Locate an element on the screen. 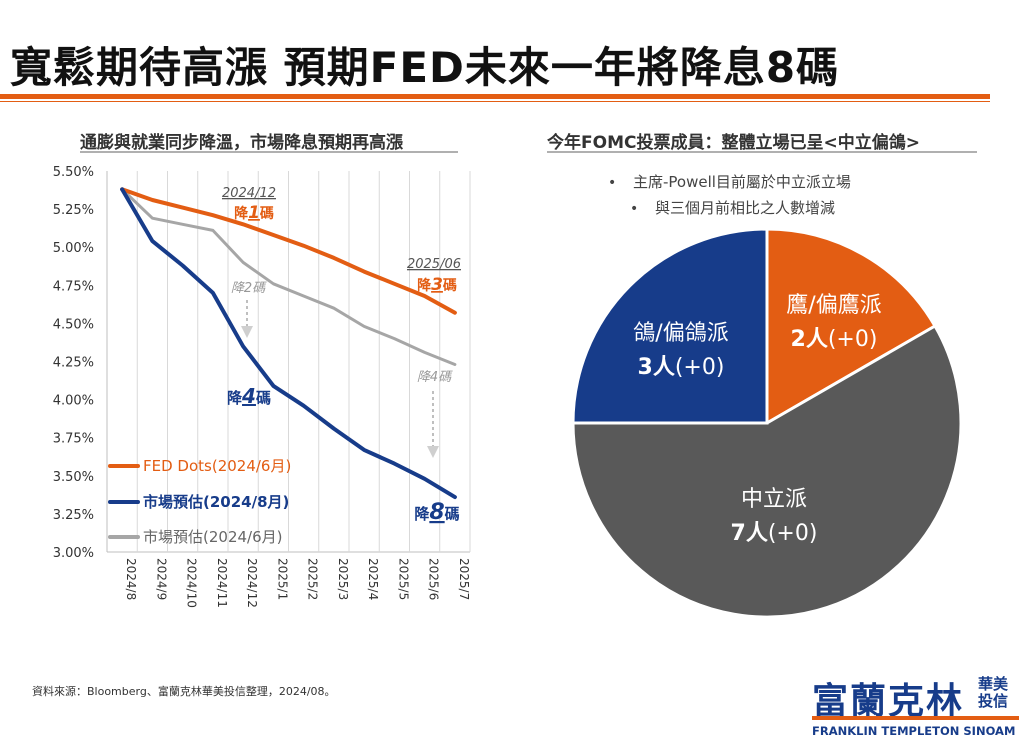  series-line-fed-dots is located at coordinates (288, 251).